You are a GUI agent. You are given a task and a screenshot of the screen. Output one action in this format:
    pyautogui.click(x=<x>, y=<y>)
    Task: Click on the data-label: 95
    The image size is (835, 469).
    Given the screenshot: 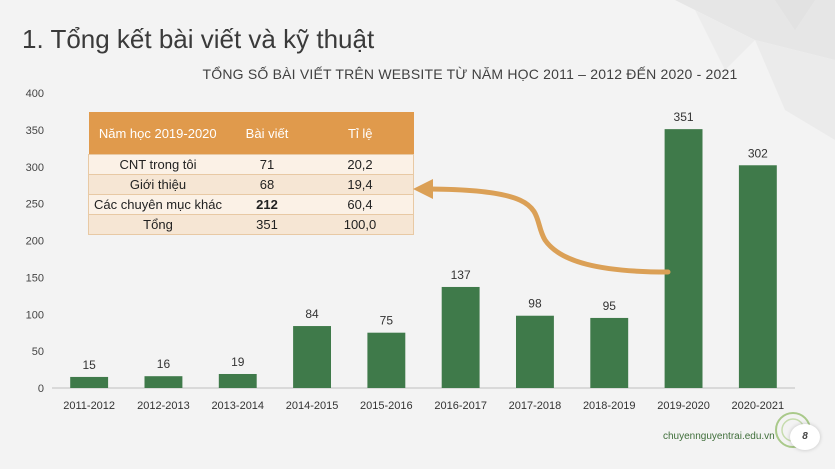 What is the action you would take?
    pyautogui.click(x=610, y=306)
    